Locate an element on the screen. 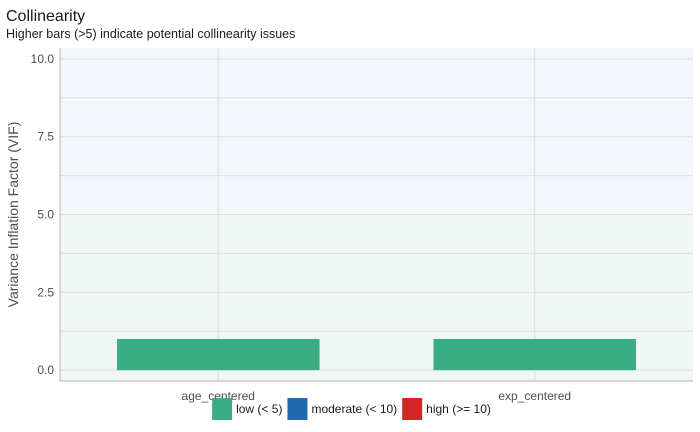 This screenshot has width=700, height=432. x-tick-label: age_centered is located at coordinates (218, 396).